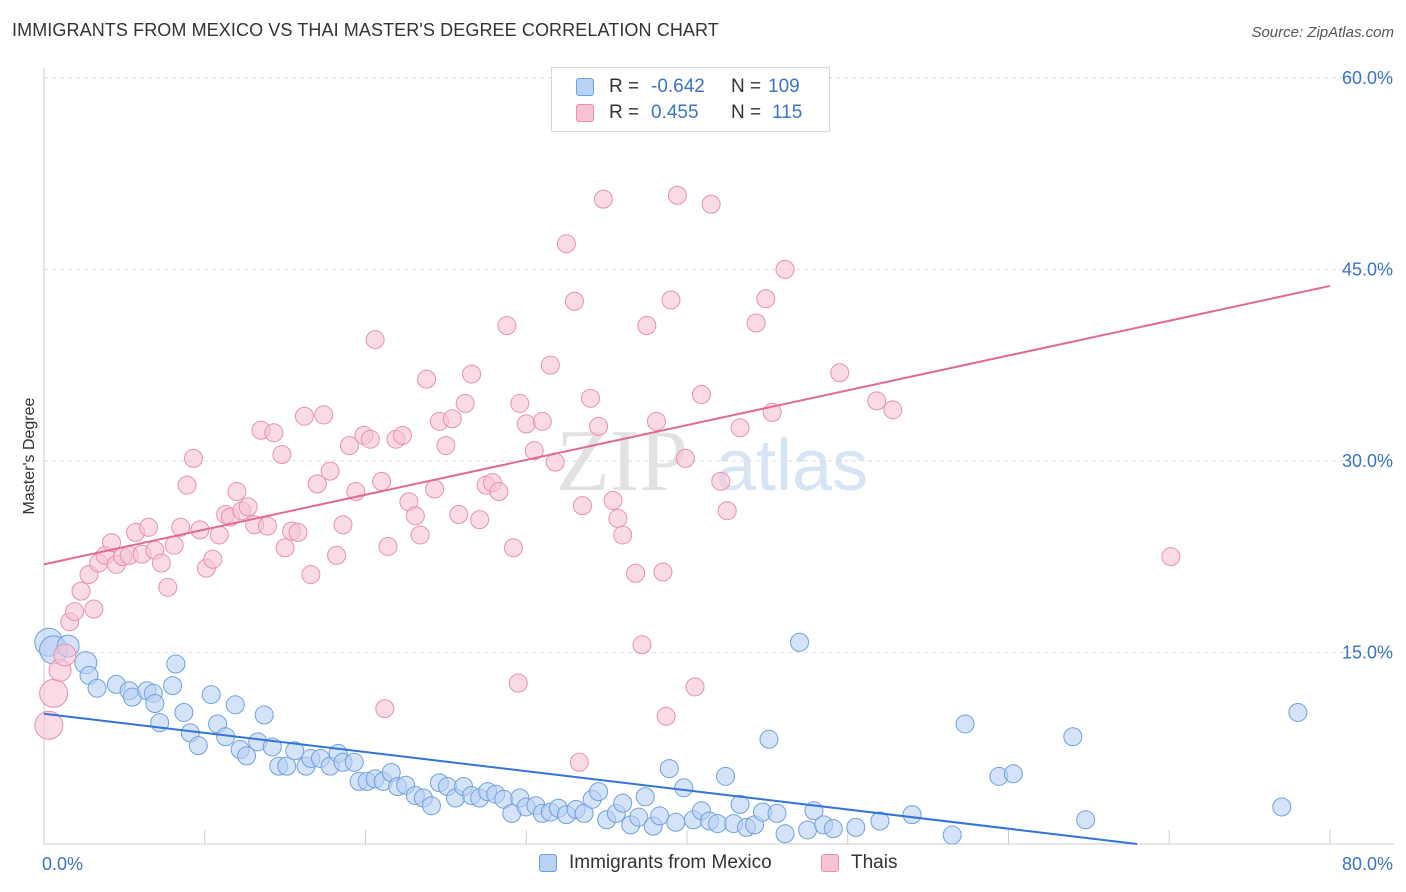 The image size is (1406, 892). Describe the element at coordinates (624, 112) in the screenshot. I see `legend-r-label: R =` at that location.